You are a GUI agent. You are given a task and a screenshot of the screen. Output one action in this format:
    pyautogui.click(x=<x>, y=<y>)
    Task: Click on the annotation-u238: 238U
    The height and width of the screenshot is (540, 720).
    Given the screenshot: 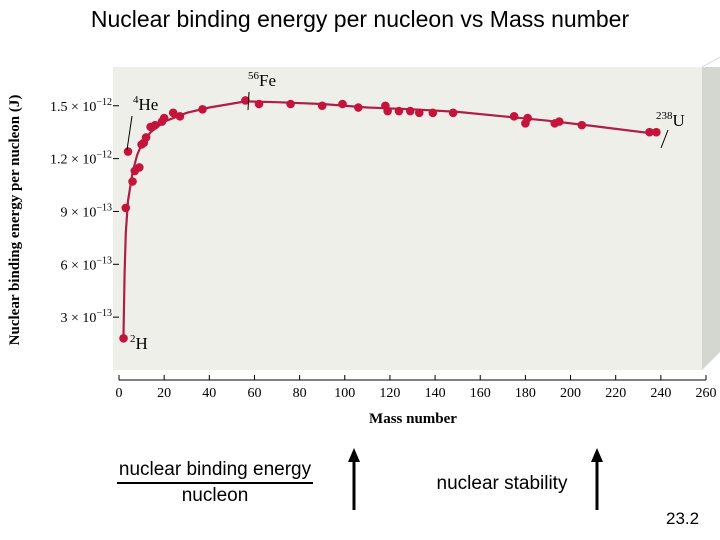 What is the action you would take?
    pyautogui.click(x=670, y=120)
    